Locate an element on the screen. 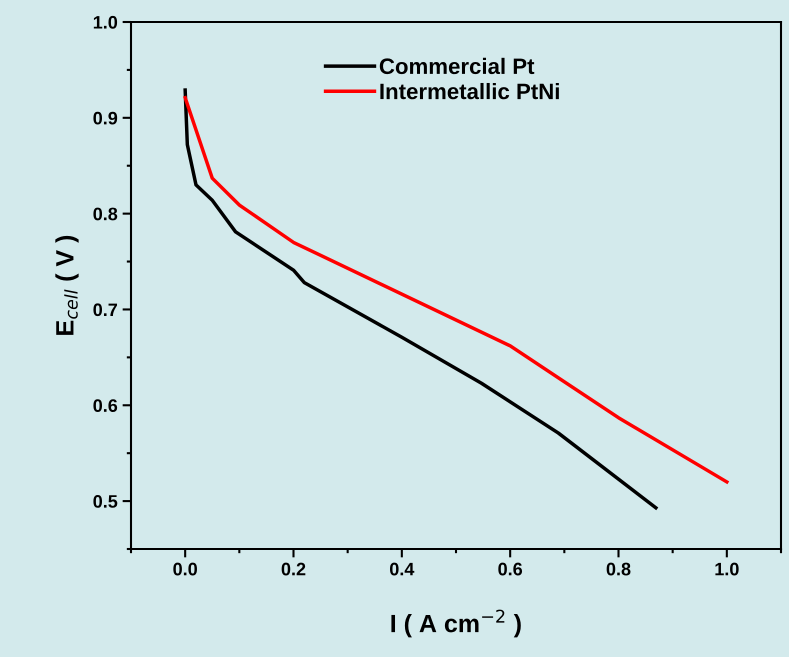 The width and height of the screenshot is (789, 657). x-axis-title: I ( A cm$^{−2}$ ) is located at coordinates (456, 624).